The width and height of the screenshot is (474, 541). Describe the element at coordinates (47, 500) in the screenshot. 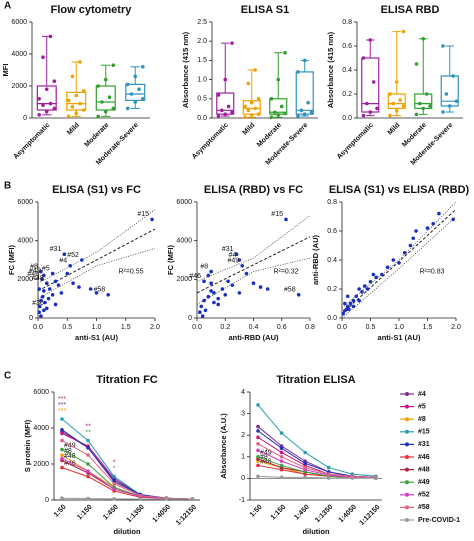

I see `y-tick-label: 0` at that location.